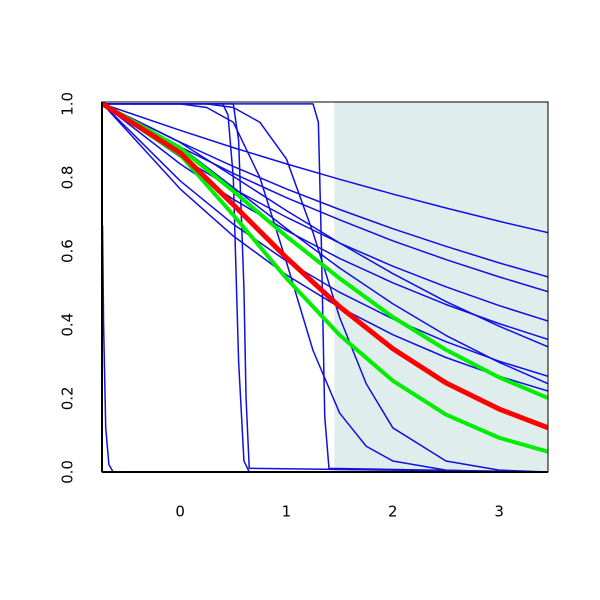 The image size is (600, 600). What do you see at coordinates (287, 512) in the screenshot?
I see `x-tick-label: 1` at bounding box center [287, 512].